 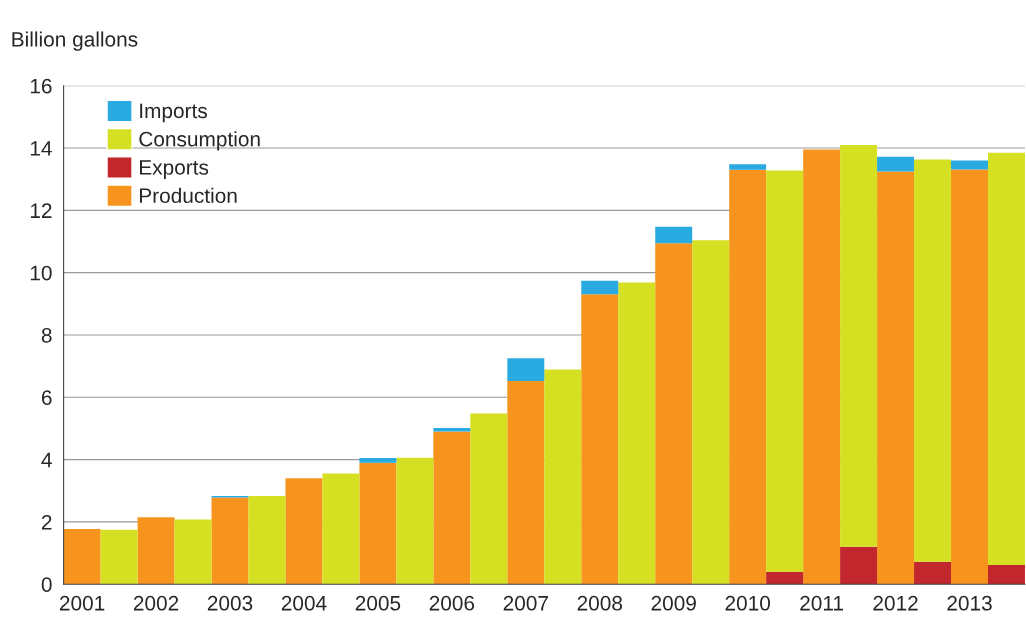 I want to click on y-tick-label: 16, so click(x=41, y=86).